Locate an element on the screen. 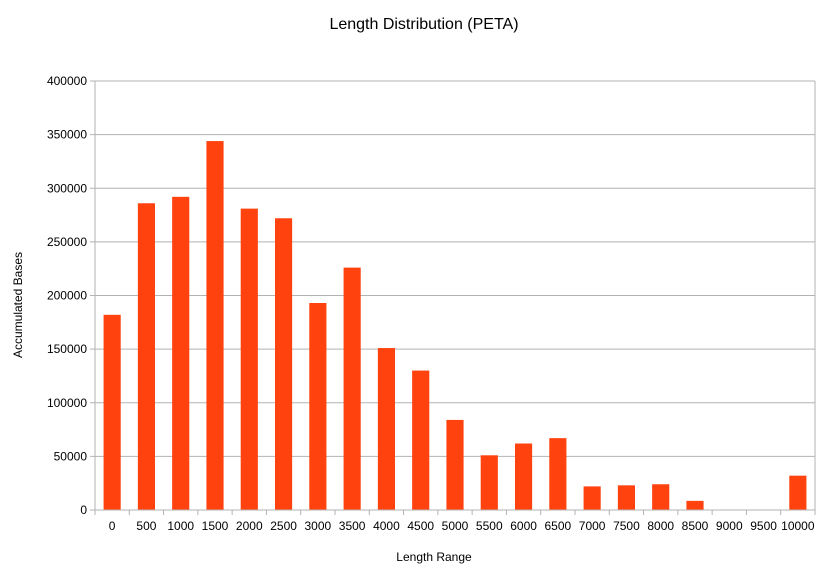 The width and height of the screenshot is (840, 575). x-tick-label: 0 is located at coordinates (112, 526).